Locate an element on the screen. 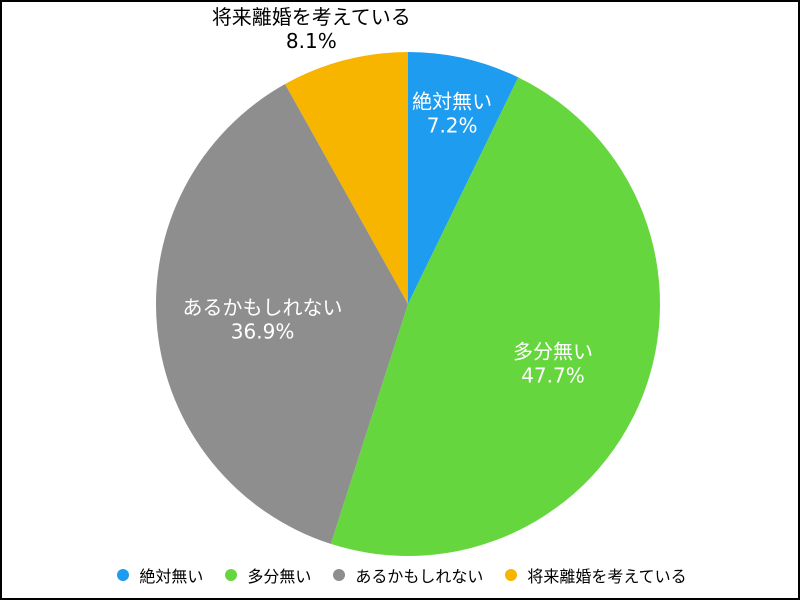 The height and width of the screenshot is (602, 800). slice-value-label: 7.2% is located at coordinates (452, 125).